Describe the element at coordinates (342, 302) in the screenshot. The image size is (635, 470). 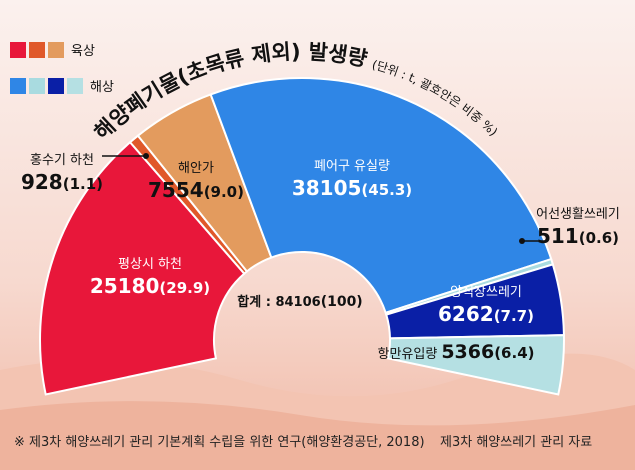
I see `total-percent: (100)` at that location.